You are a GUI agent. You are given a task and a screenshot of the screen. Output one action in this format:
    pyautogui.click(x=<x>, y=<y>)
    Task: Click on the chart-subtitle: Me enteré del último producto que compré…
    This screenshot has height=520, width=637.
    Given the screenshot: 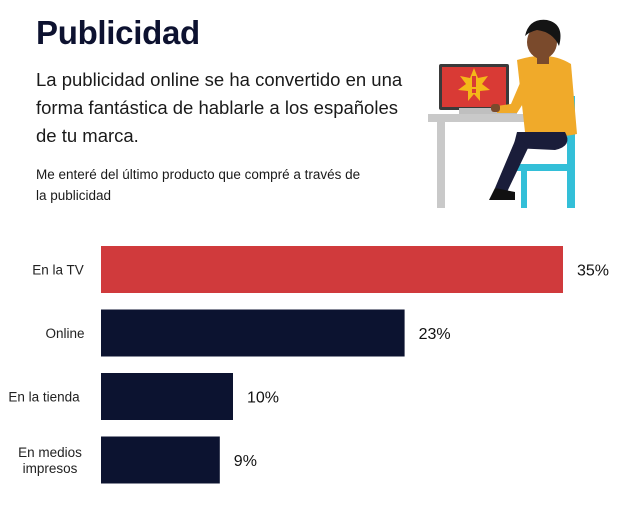 What is the action you would take?
    pyautogui.click(x=198, y=185)
    